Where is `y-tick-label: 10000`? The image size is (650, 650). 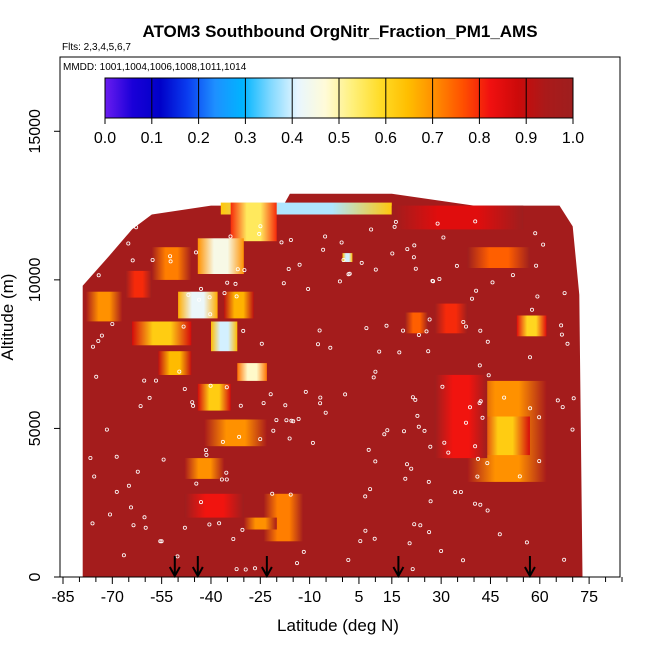
y-tick-label: 10000 is located at coordinates (35, 280).